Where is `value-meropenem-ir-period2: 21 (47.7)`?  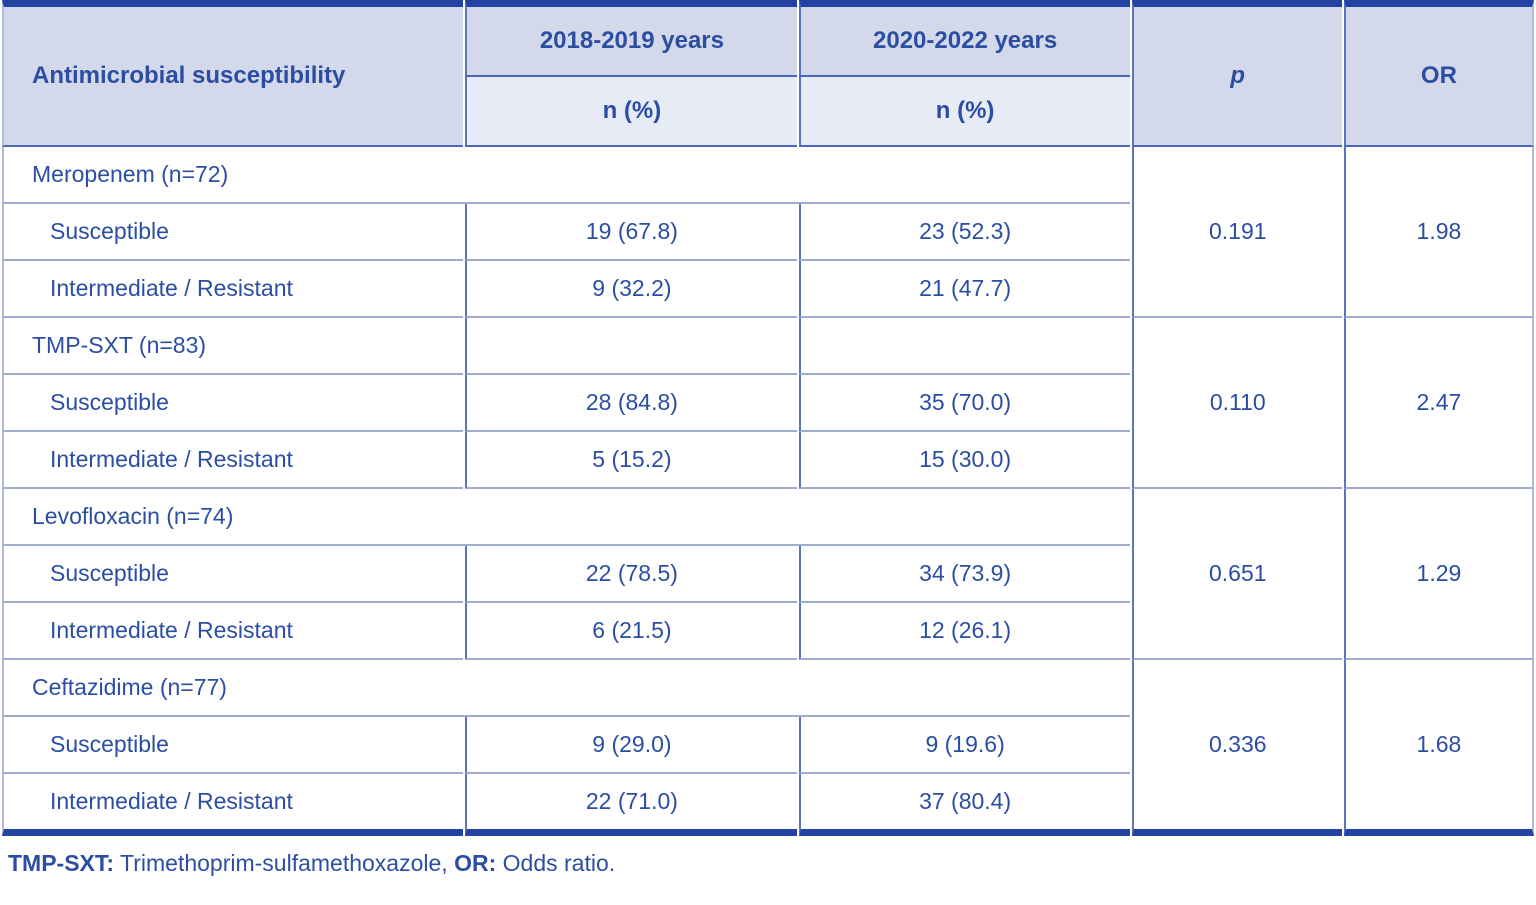
value-meropenem-ir-period2: 21 (47.7) is located at coordinates (964, 289).